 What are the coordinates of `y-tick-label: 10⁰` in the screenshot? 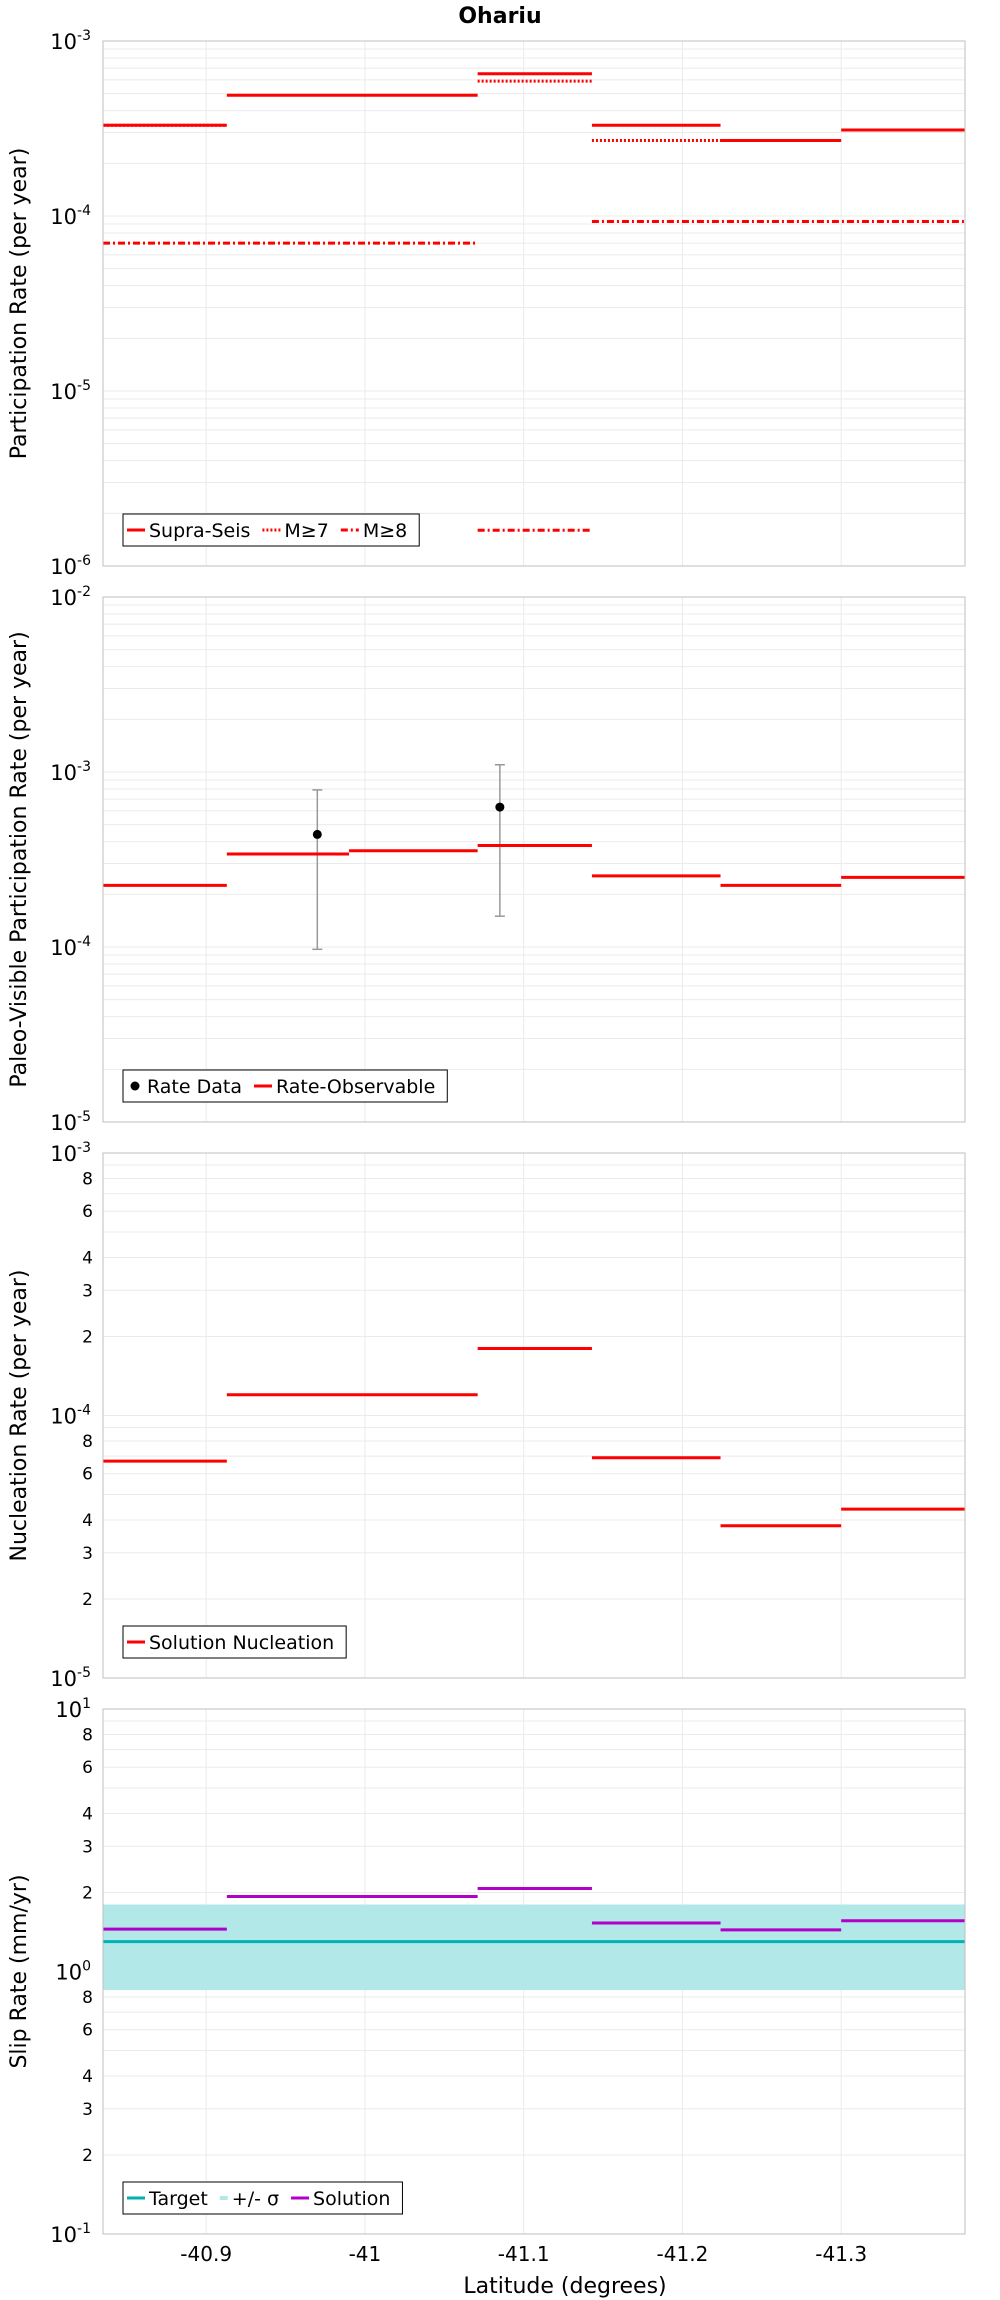 It's located at (73, 1972).